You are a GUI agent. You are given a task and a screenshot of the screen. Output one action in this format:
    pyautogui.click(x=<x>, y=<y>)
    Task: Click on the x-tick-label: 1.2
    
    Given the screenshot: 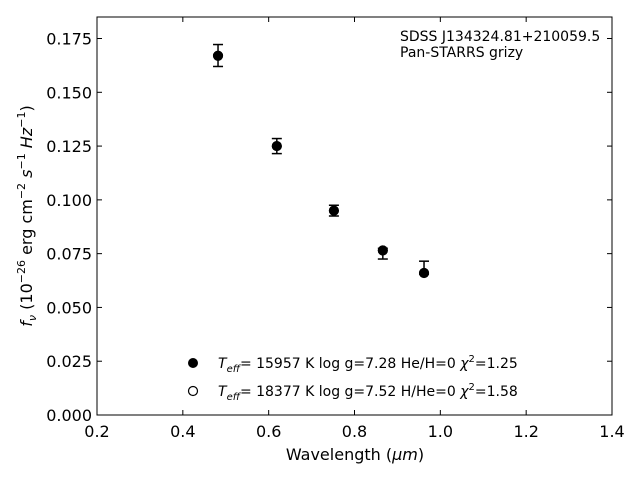 What is the action you would take?
    pyautogui.click(x=525, y=431)
    